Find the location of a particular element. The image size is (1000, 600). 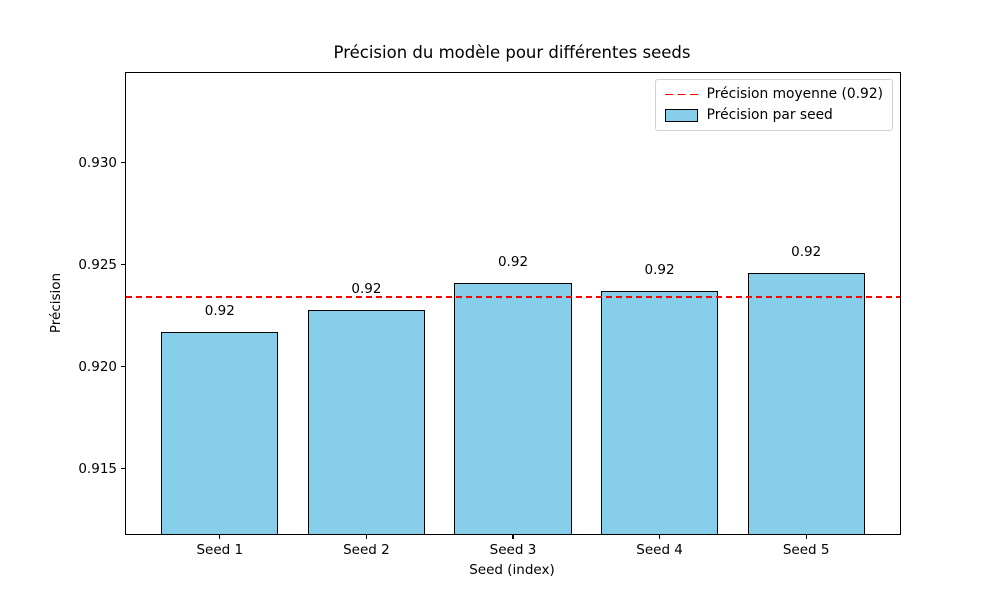

x-tick-label: Seed 5 is located at coordinates (806, 550).